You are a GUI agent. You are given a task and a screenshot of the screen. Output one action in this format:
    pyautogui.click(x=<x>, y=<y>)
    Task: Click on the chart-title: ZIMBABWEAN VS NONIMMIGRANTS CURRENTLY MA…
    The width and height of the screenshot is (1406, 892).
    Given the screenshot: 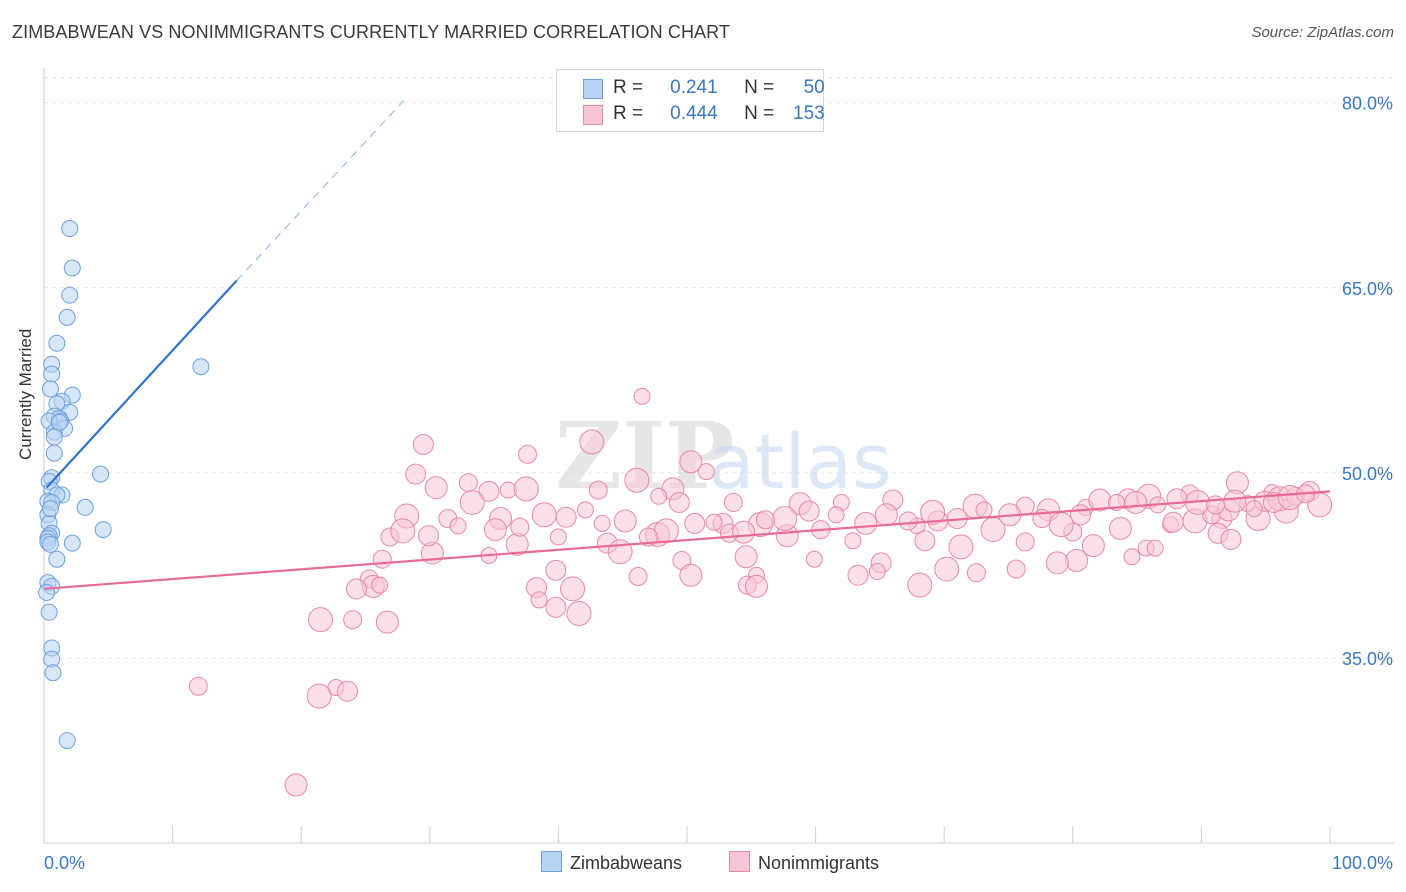 What is the action you would take?
    pyautogui.click(x=371, y=32)
    